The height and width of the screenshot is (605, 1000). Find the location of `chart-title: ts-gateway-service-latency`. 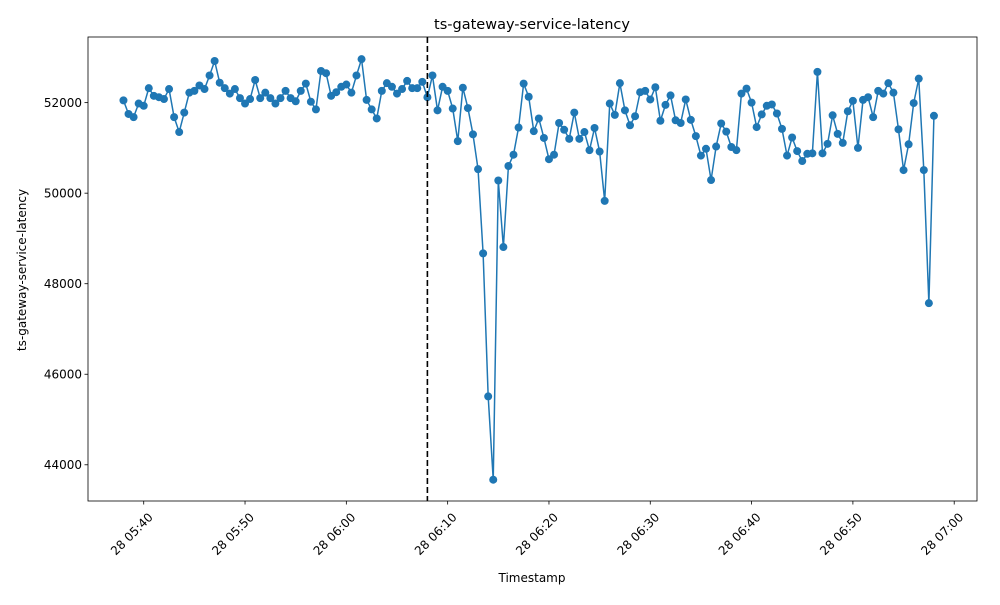

chart-title: ts-gateway-service-latency is located at coordinates (532, 25).